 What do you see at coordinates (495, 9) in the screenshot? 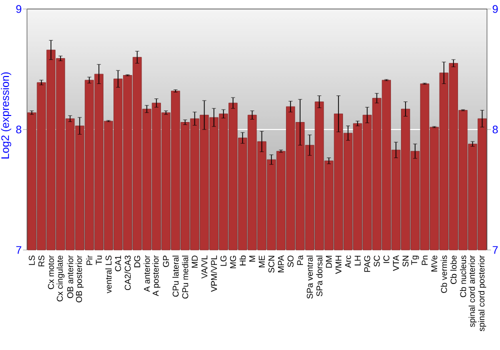
I see `y2-tick-label: 9` at bounding box center [495, 9].